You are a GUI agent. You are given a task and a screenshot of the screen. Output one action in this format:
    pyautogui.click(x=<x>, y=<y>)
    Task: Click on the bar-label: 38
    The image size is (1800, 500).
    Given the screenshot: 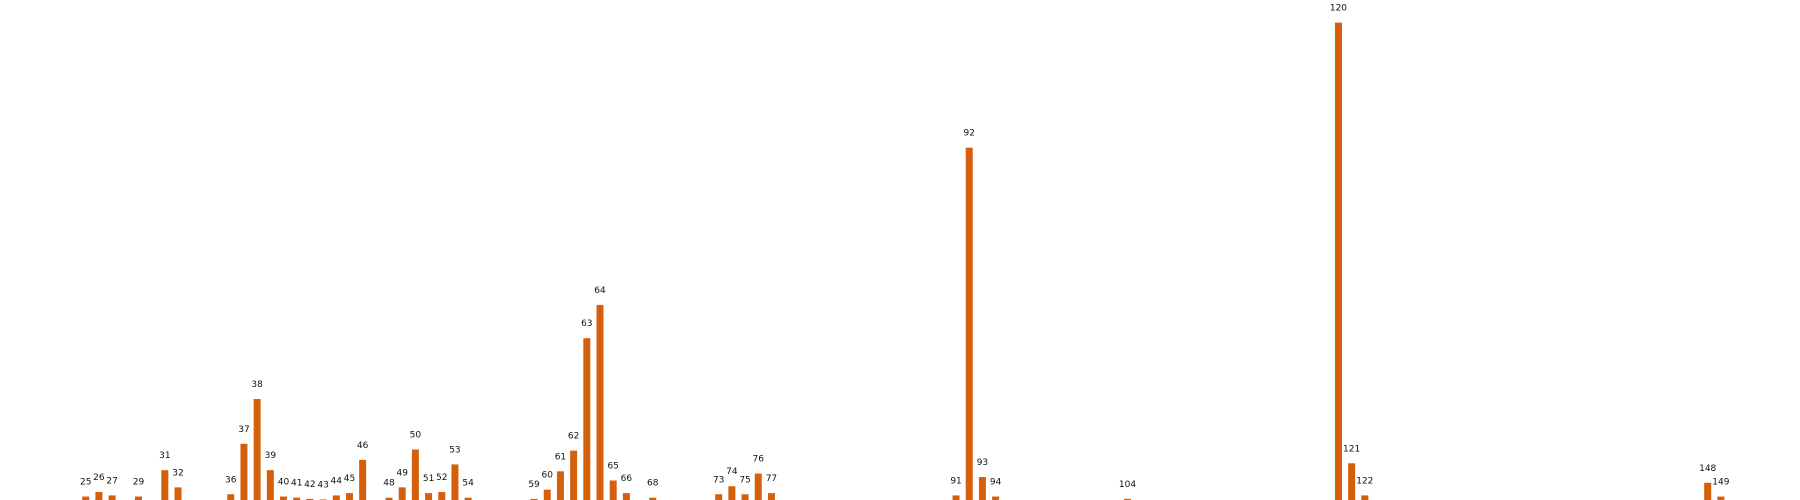 What is the action you would take?
    pyautogui.click(x=257, y=385)
    